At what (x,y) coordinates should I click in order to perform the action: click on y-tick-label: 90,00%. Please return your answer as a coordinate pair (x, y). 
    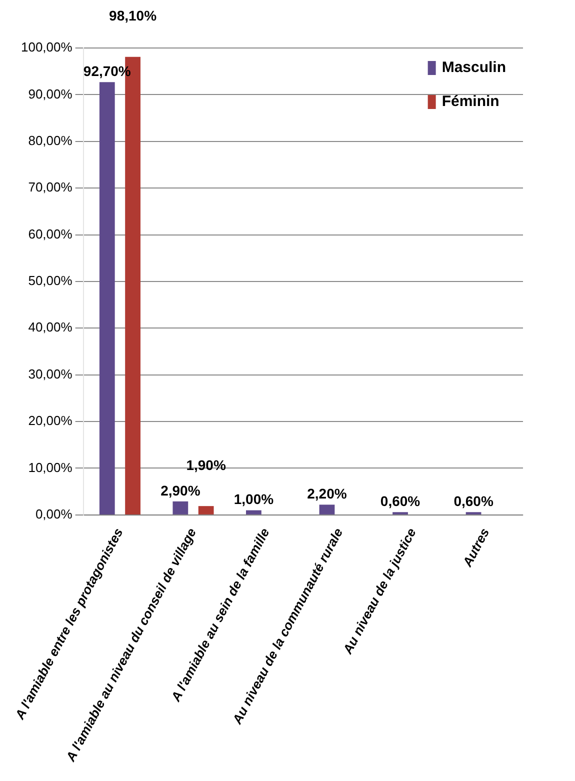
    Looking at the image, I should click on (50, 94).